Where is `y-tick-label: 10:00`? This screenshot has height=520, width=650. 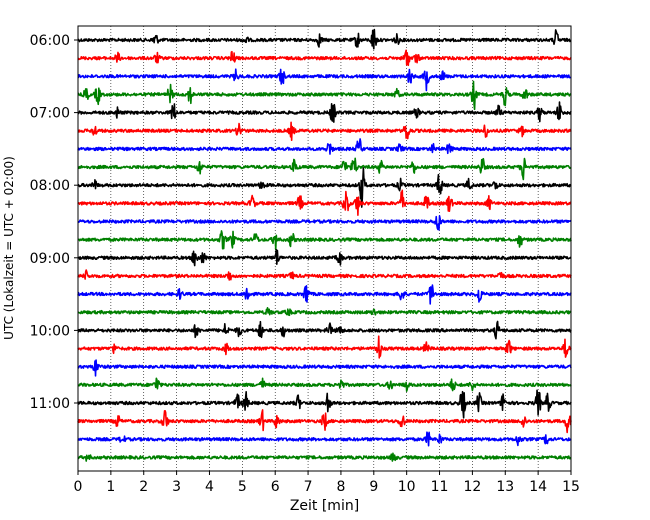
y-tick-label: 10:00 is located at coordinates (50, 331).